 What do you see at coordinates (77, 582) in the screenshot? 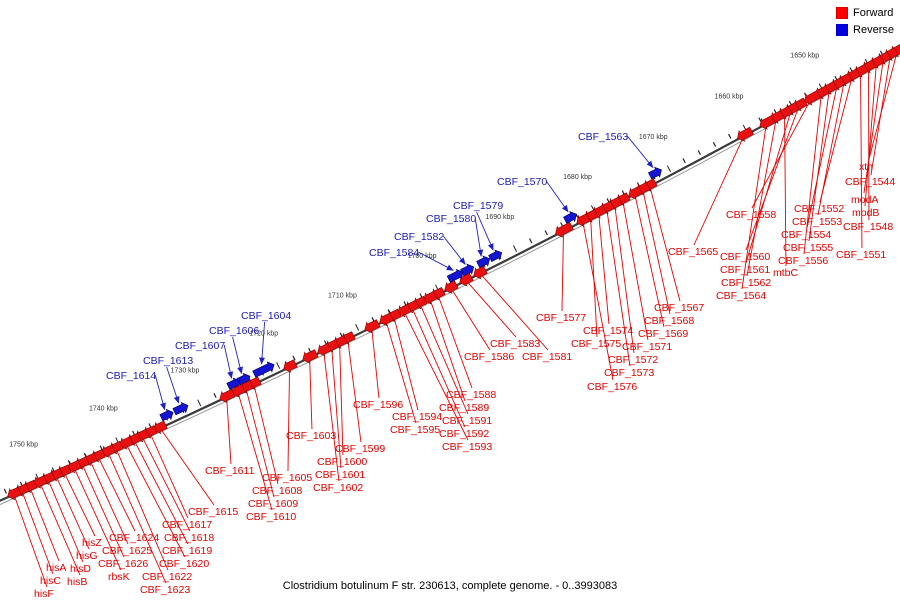
I see `gene-label: hisB` at bounding box center [77, 582].